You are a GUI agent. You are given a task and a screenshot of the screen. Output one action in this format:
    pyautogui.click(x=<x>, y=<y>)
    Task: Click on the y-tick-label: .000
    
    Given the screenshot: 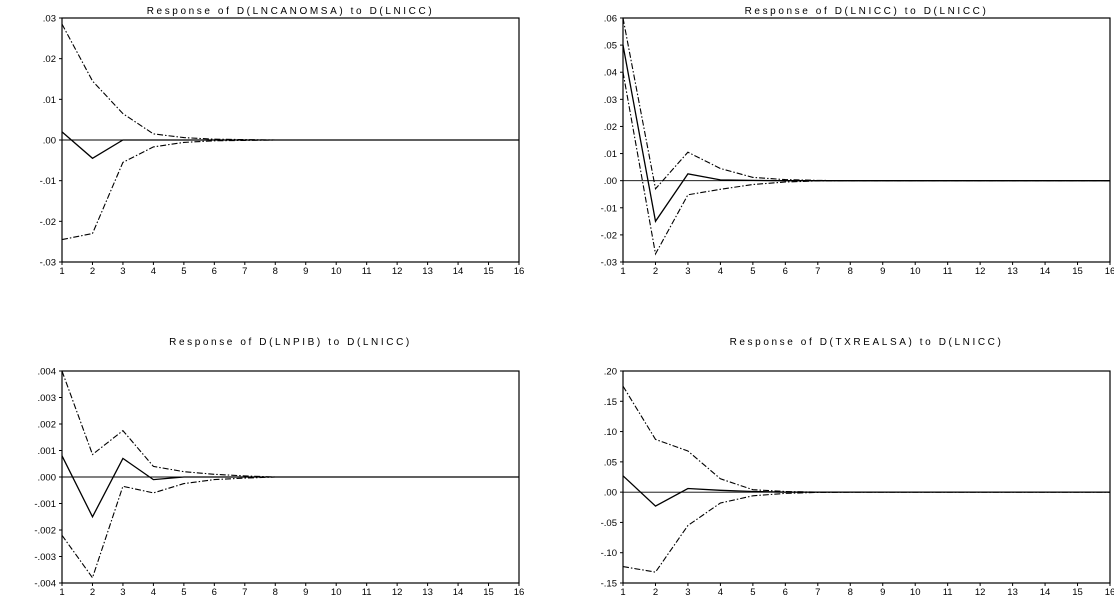 What is the action you would take?
    pyautogui.click(x=47, y=478)
    